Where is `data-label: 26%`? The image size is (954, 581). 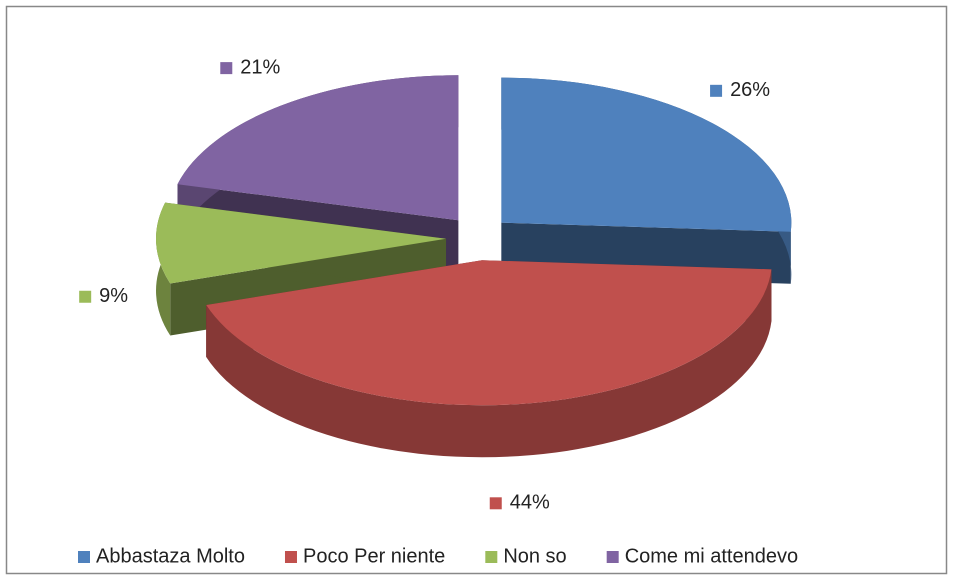
data-label: 26% is located at coordinates (750, 90).